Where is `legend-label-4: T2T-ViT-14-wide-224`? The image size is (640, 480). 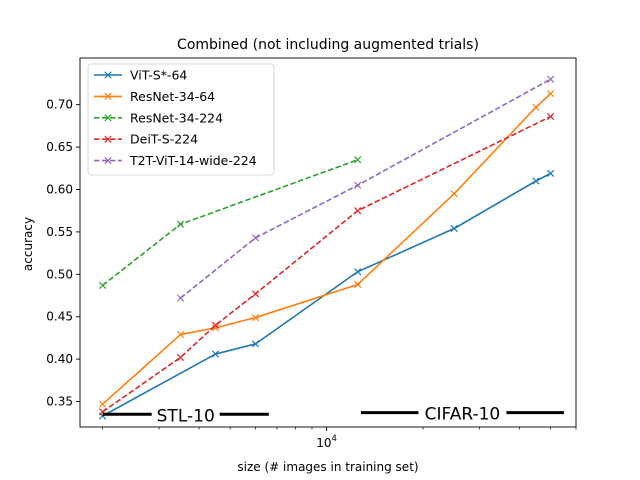 legend-label-4: T2T-ViT-14-wide-224 is located at coordinates (193, 160).